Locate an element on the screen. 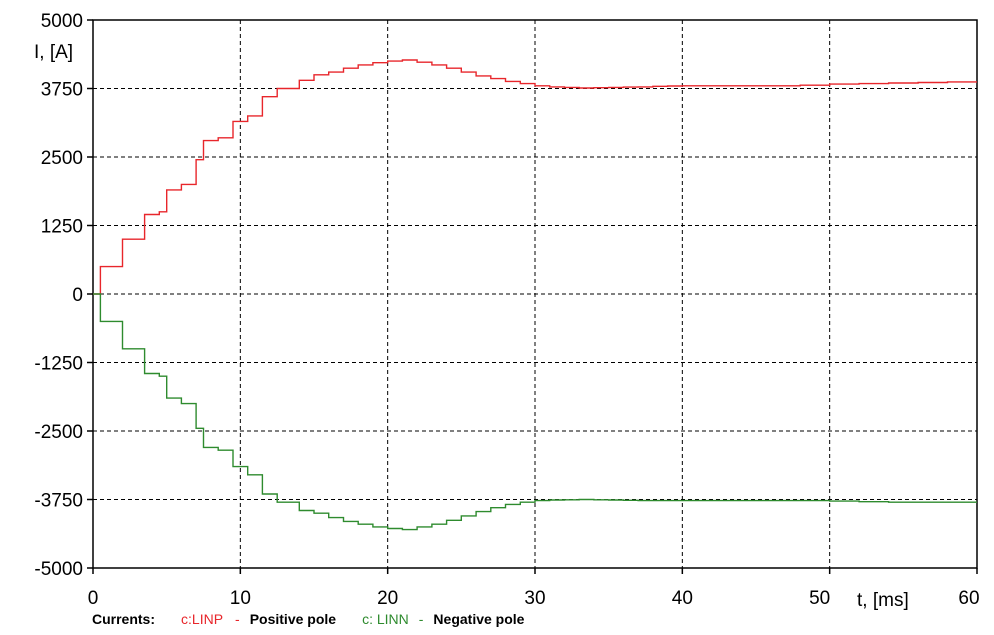 This screenshot has height=635, width=994. x-tick-label: 20 is located at coordinates (387, 598).